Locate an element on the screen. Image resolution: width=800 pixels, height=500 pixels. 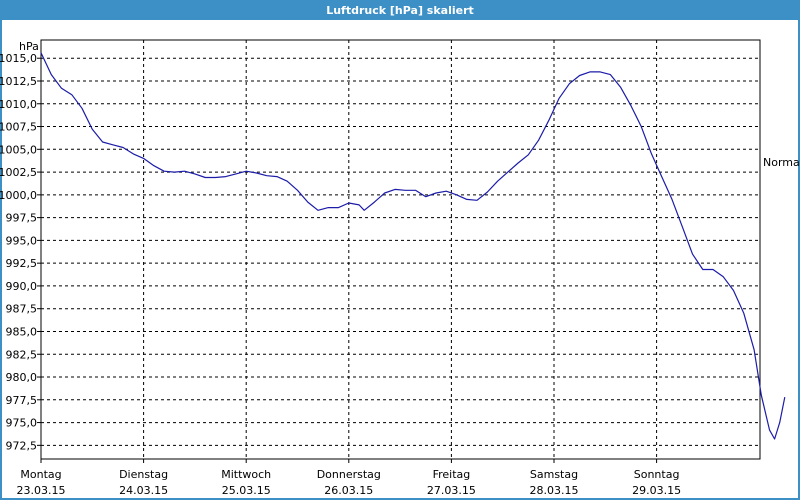
chart-title: Luftdruck [hPa] skaliert is located at coordinates (400, 10).